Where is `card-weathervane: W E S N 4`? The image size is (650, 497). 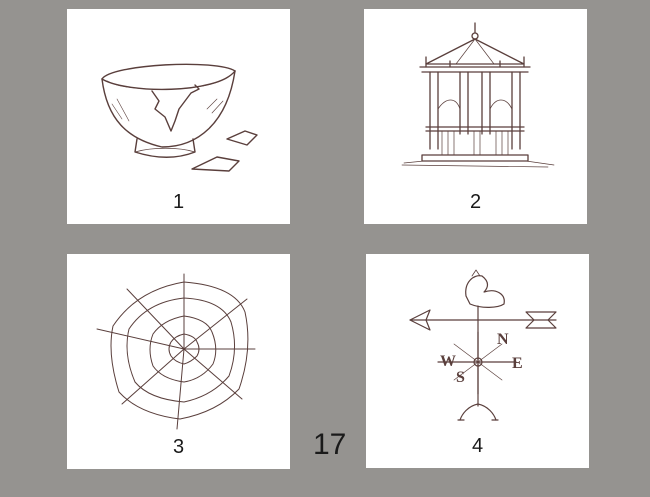
card-weathervane: W E S N 4 is located at coordinates (477, 361).